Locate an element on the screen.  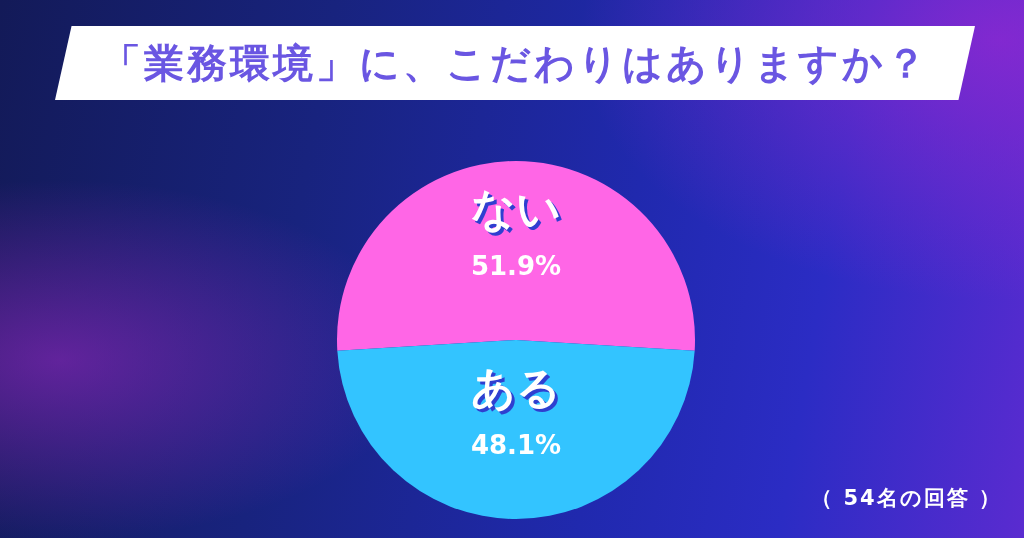
slice-label: ある is located at coordinates (516, 387).